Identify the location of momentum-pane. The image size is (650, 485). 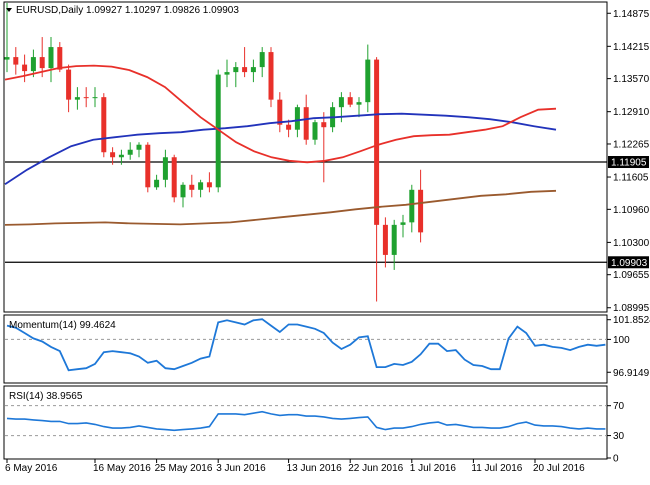
(306, 345).